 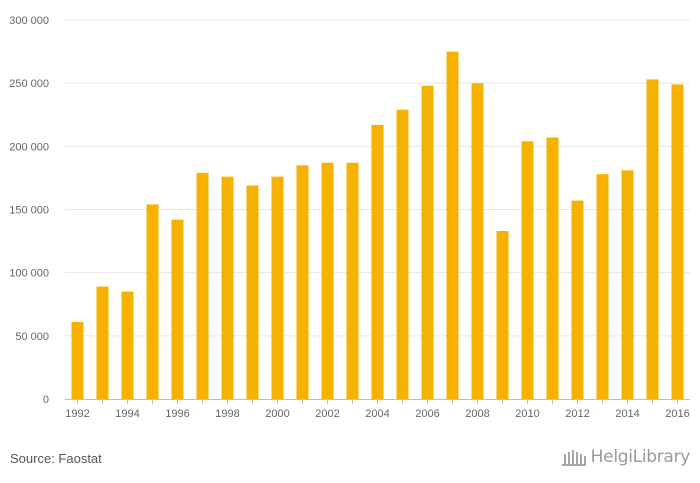 What do you see at coordinates (677, 242) in the screenshot?
I see `bar-2016` at bounding box center [677, 242].